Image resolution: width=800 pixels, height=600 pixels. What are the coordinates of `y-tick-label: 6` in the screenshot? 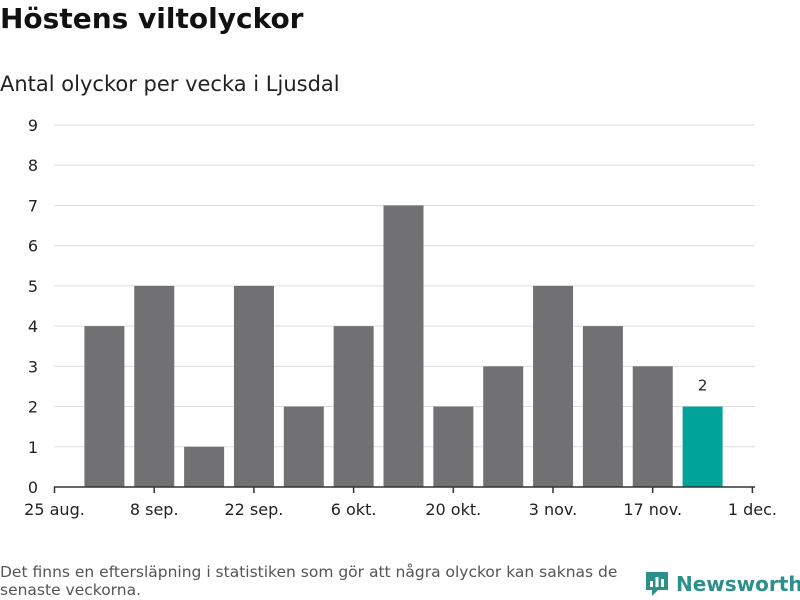 It's located at (33, 246).